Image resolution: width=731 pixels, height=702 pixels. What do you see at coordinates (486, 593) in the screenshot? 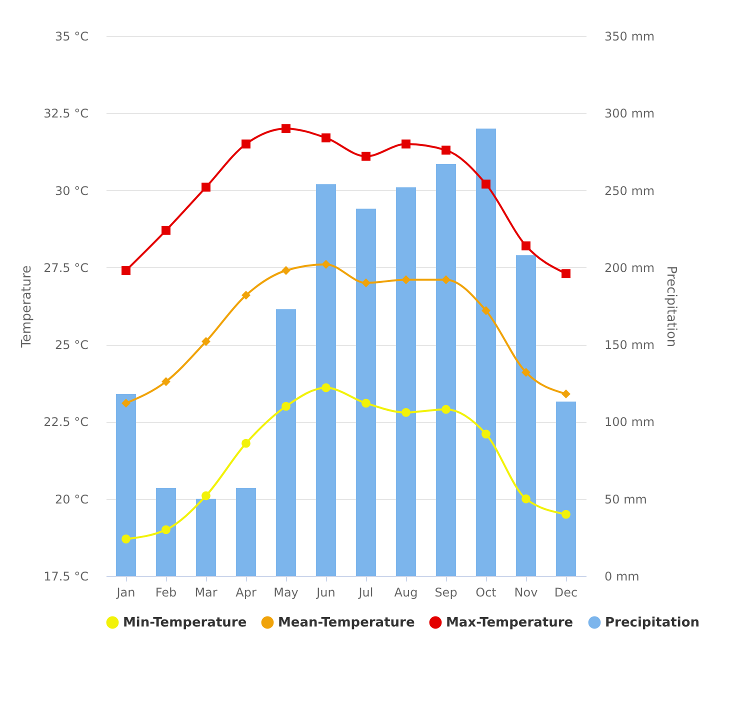
I see `x-tick-label: Oct` at bounding box center [486, 593].